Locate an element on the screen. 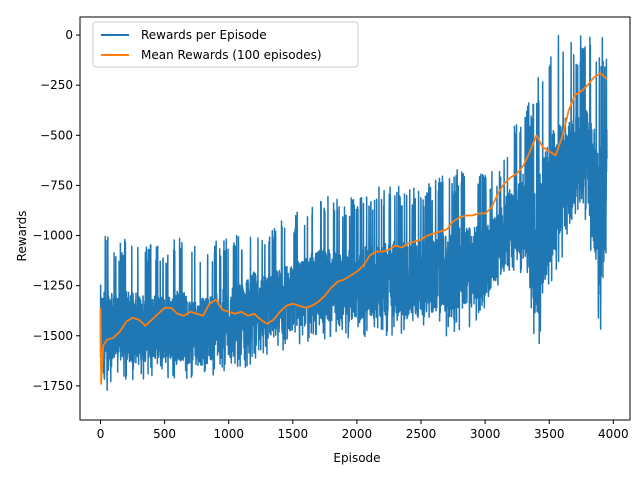  y-tick-label: −1250 is located at coordinates (52, 286).